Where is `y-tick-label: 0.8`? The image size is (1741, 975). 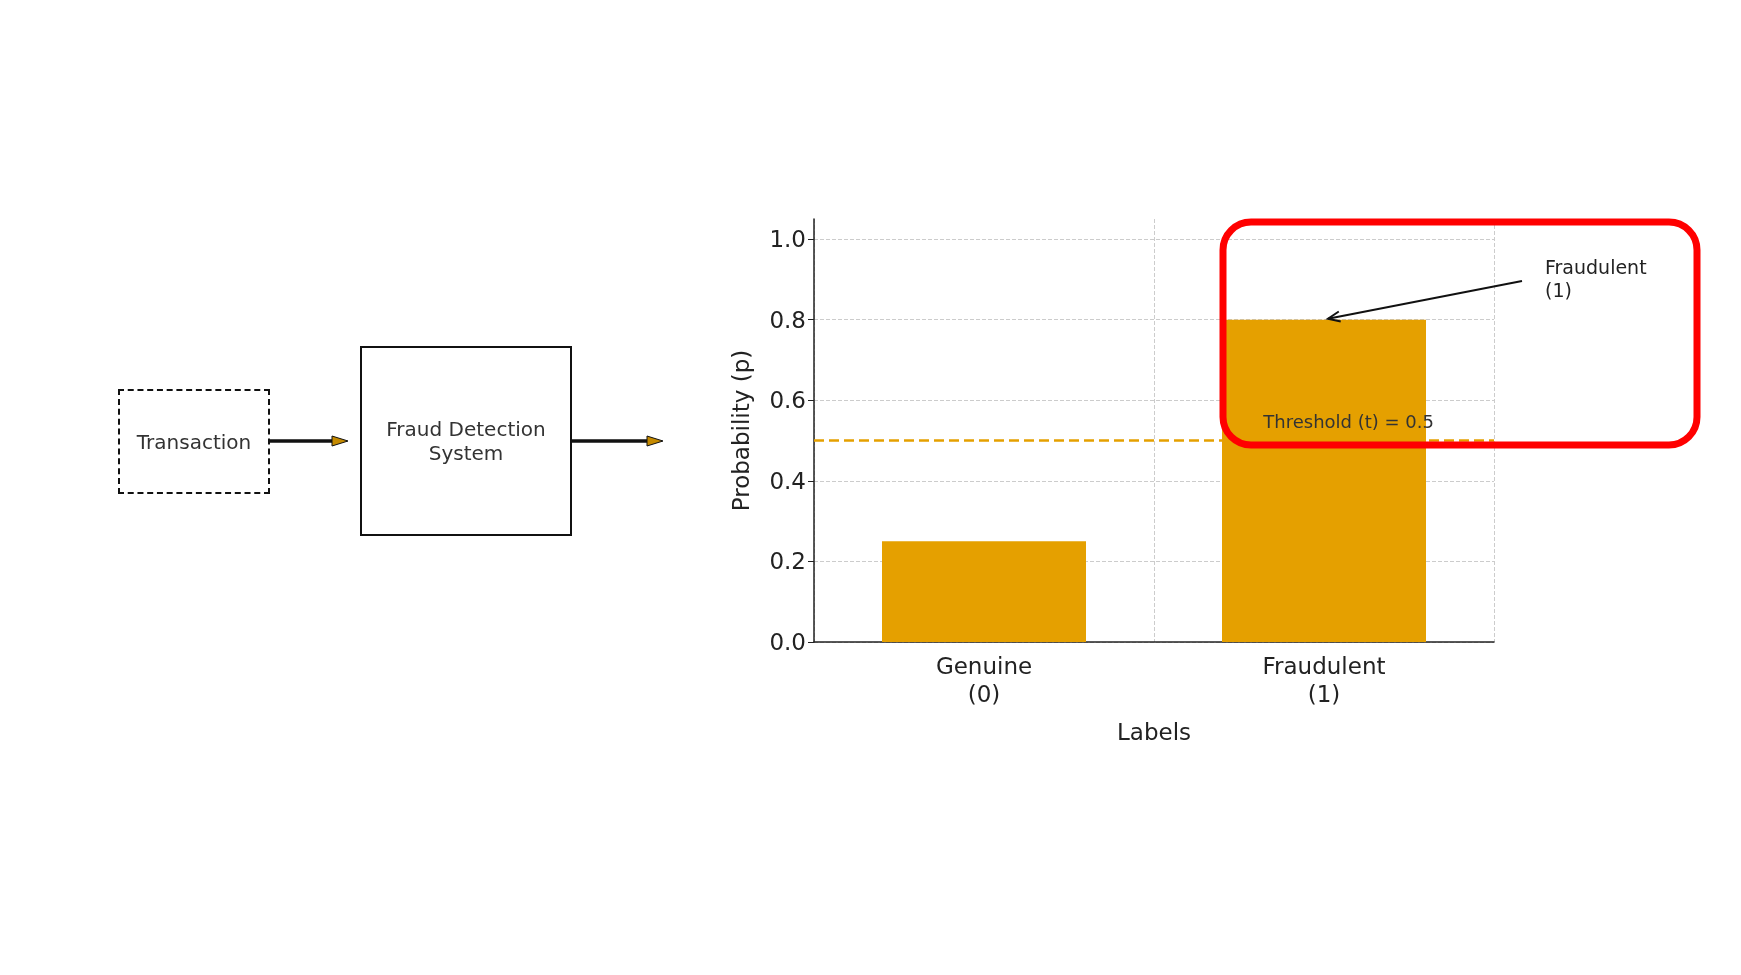 y-tick-label: 0.8 is located at coordinates (787, 319).